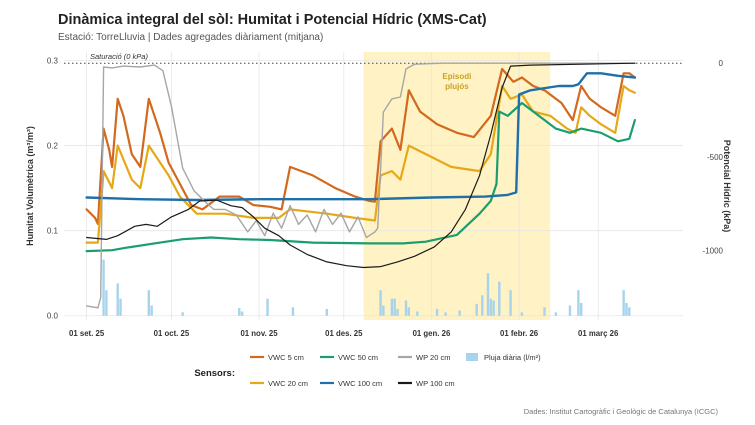  What do you see at coordinates (457, 86) in the screenshot?
I see `rainy-episode-label: plujós` at bounding box center [457, 86].